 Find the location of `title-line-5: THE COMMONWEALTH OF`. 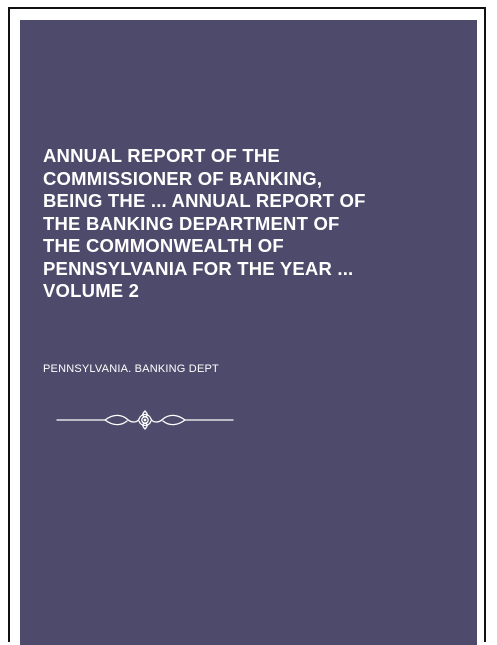

title-line-5: THE COMMONWEALTH OF is located at coordinates (163, 245).